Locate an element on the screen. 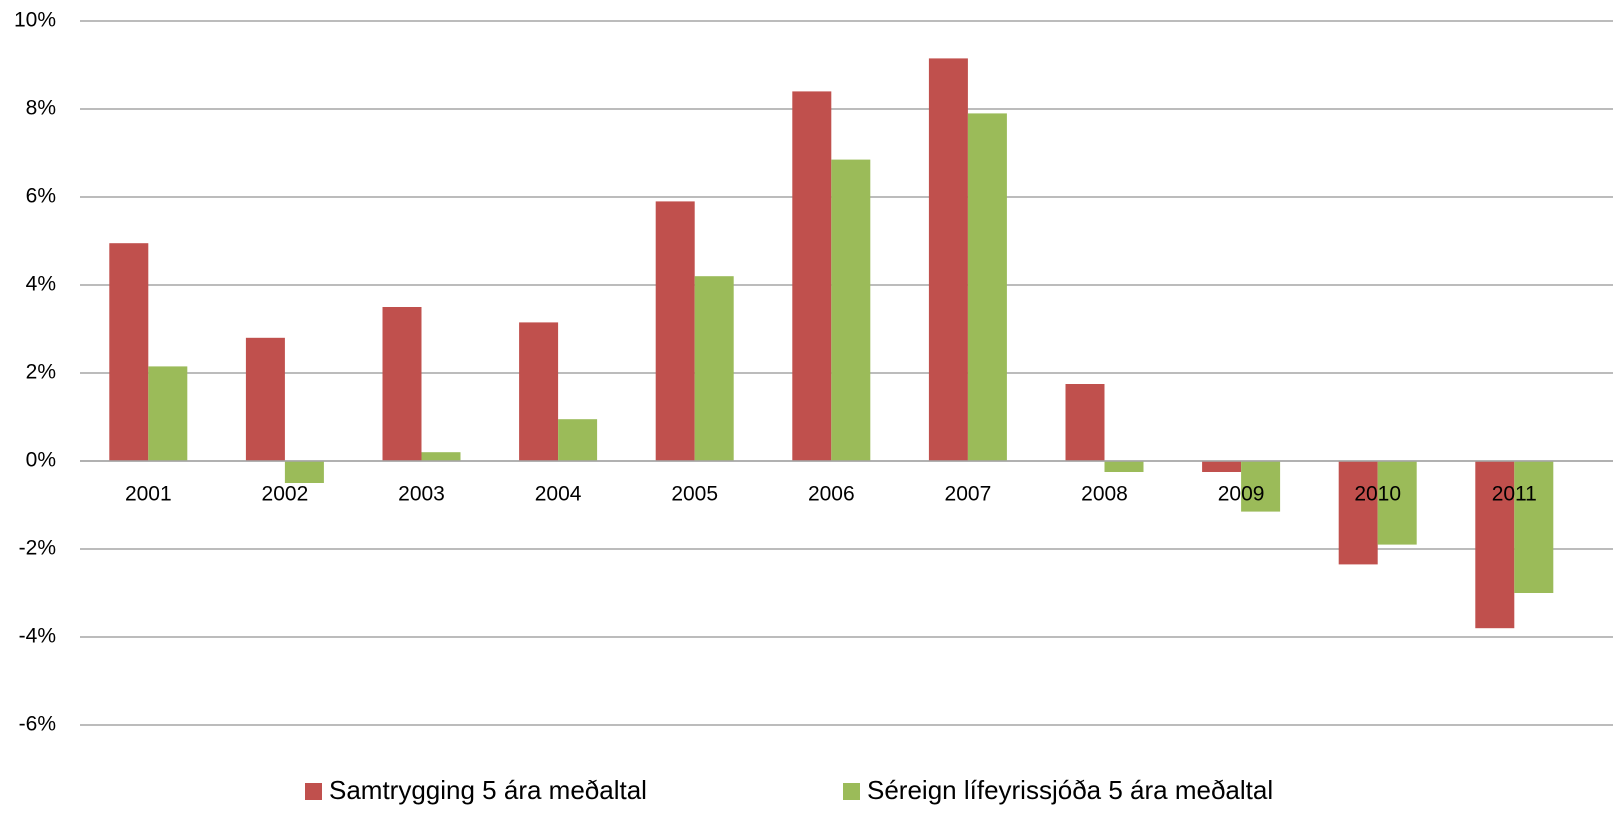  legend-label: Séreign lífeyrissjóða 5 ára meðaltal is located at coordinates (1070, 790).